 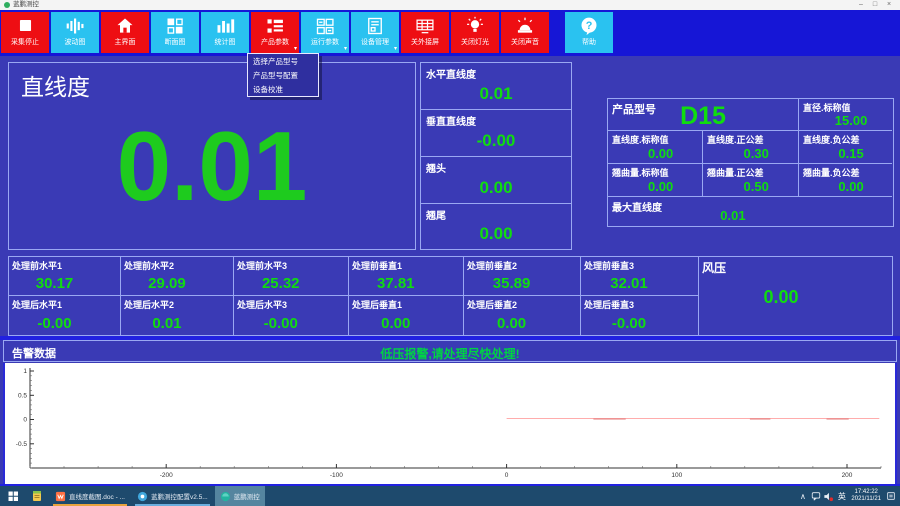 What do you see at coordinates (676, 475) in the screenshot?
I see `svg-text: 100` at bounding box center [676, 475].